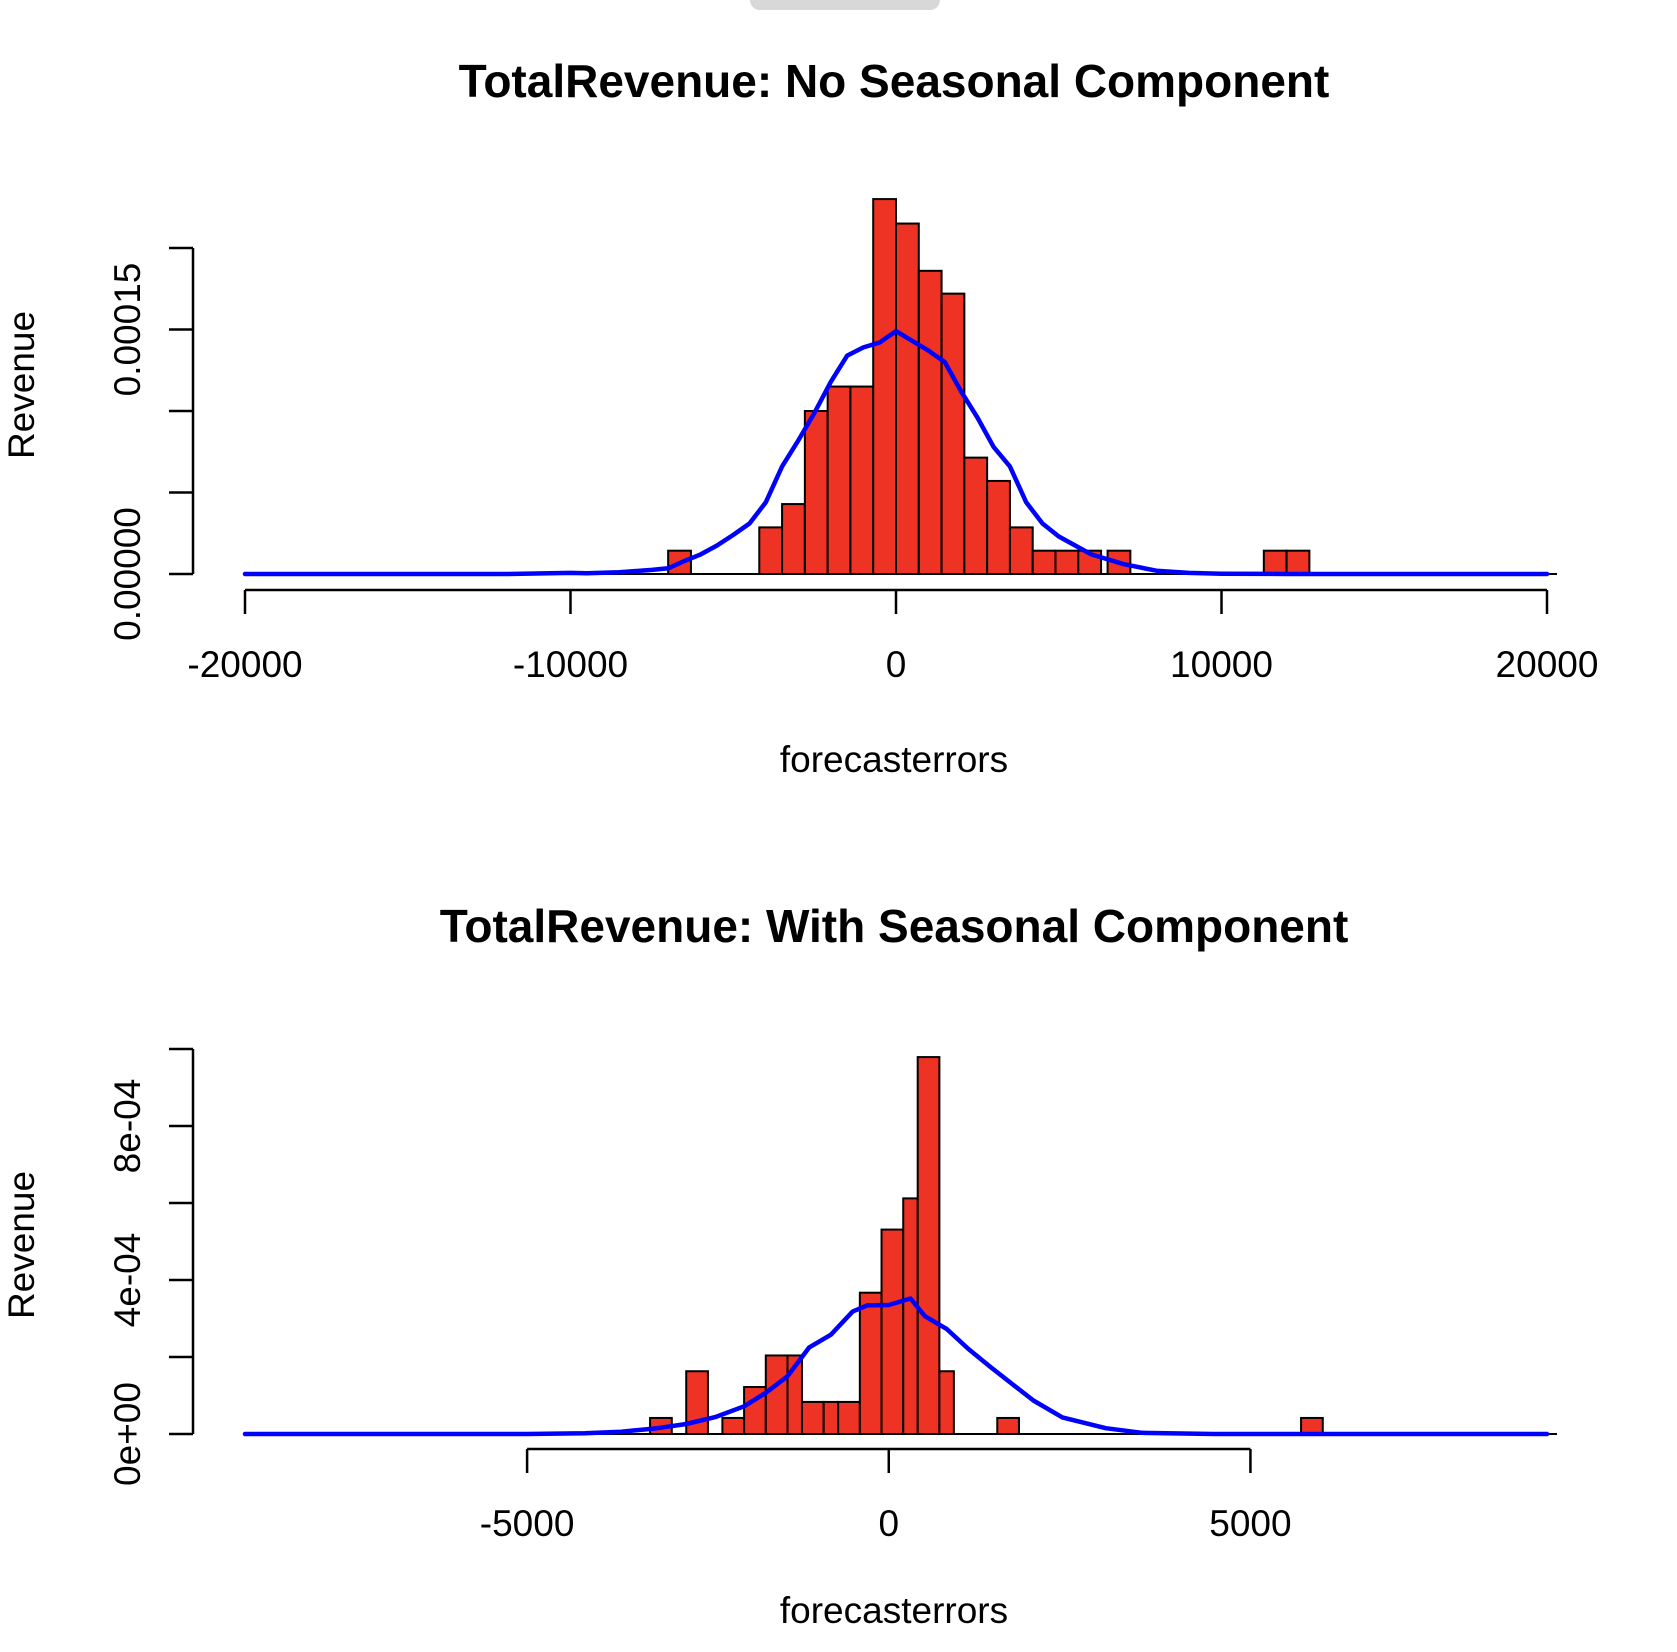  I want to click on y-tick-label: 8e-04, so click(127, 1126).